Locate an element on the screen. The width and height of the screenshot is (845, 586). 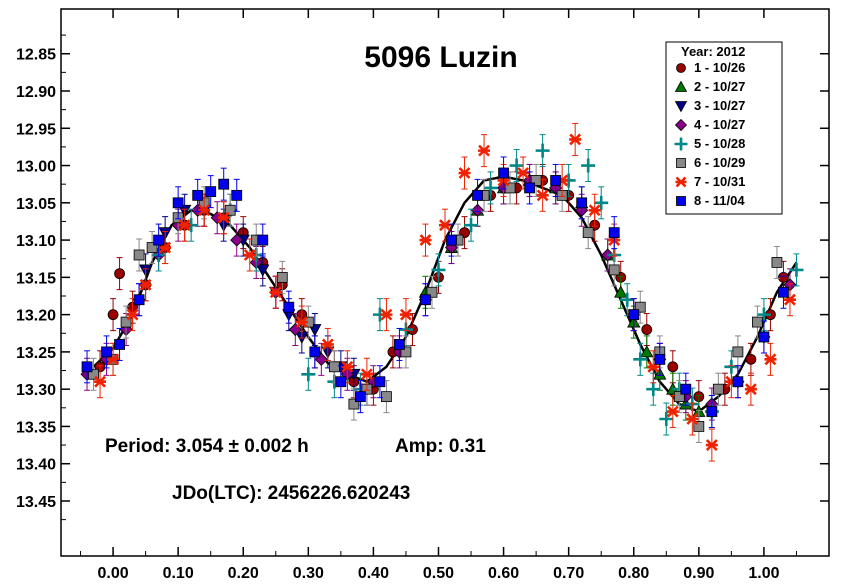
x-tick-label: 0.50 is located at coordinates (438, 573).